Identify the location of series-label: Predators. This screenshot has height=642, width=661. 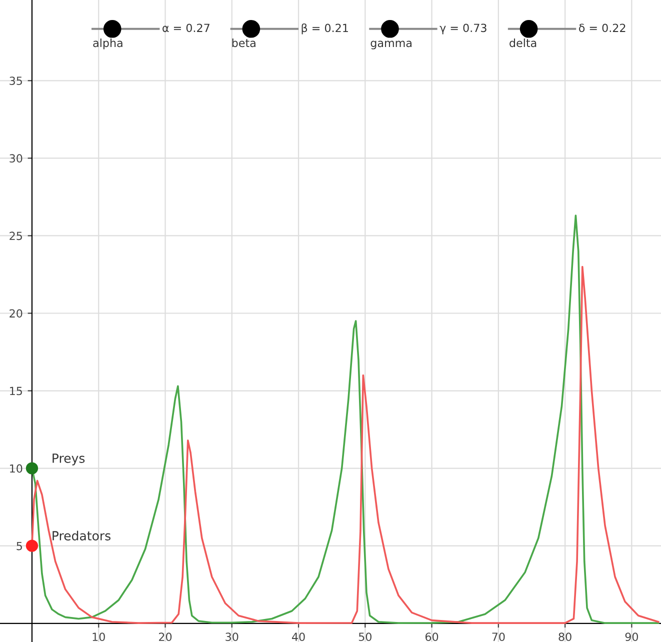
(81, 535).